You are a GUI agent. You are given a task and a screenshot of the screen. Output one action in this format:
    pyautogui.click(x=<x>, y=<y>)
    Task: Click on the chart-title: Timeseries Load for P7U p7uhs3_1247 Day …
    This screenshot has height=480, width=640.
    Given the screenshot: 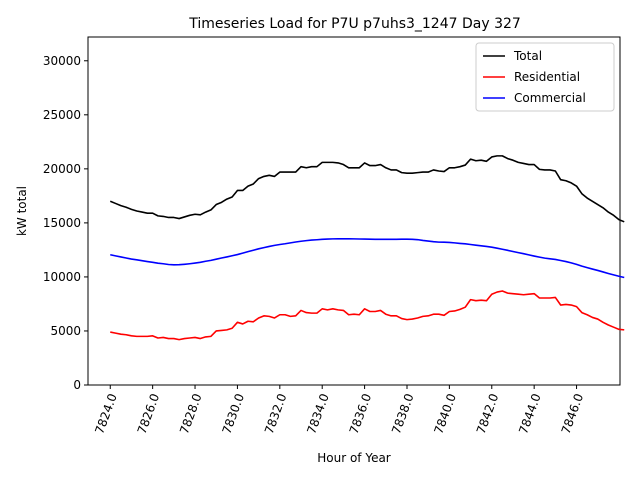 What is the action you would take?
    pyautogui.click(x=354, y=24)
    